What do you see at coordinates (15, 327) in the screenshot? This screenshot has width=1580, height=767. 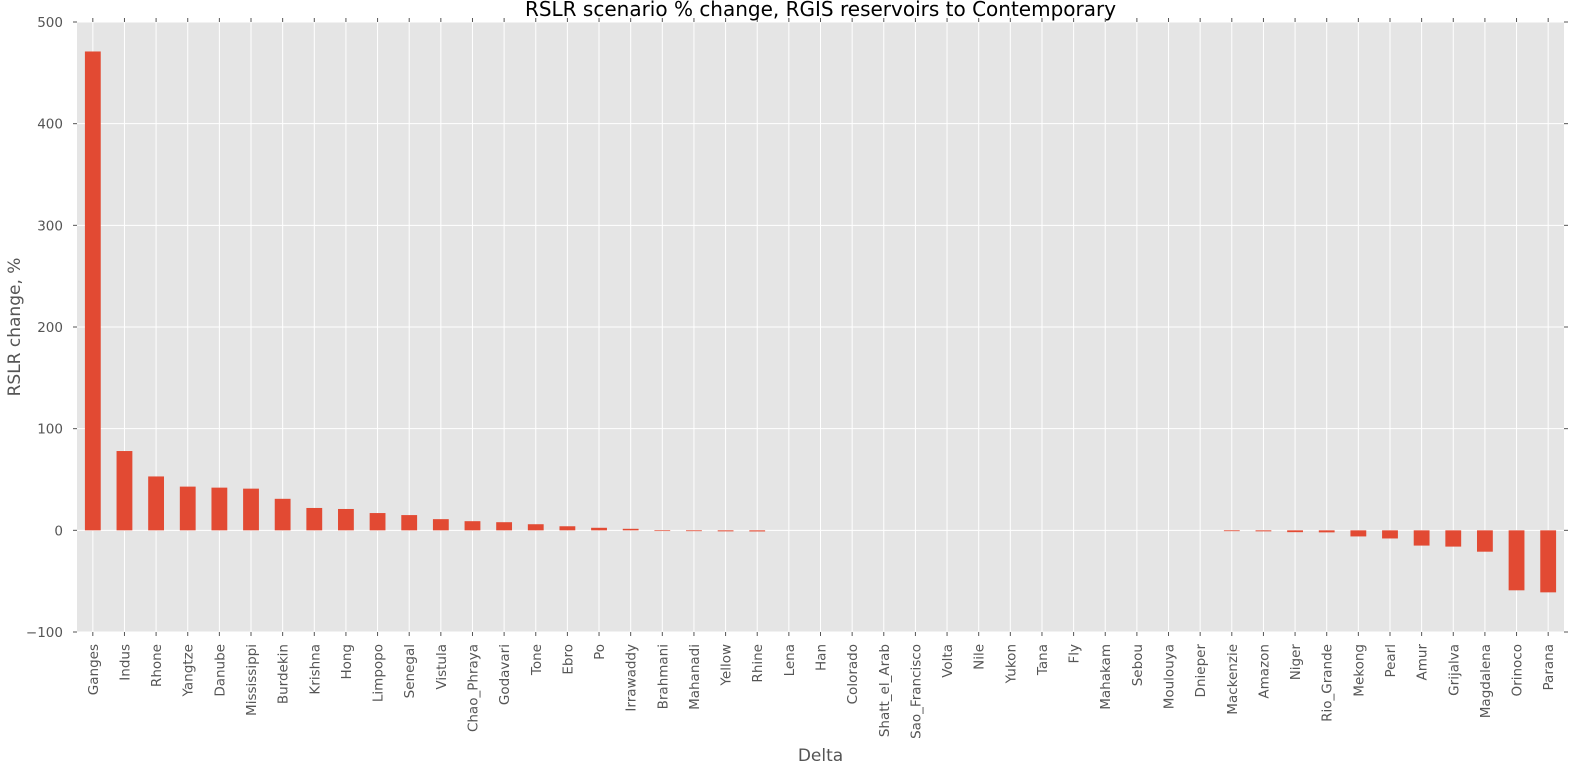 I see `y-axis-label: RSLR change, %` at bounding box center [15, 327].